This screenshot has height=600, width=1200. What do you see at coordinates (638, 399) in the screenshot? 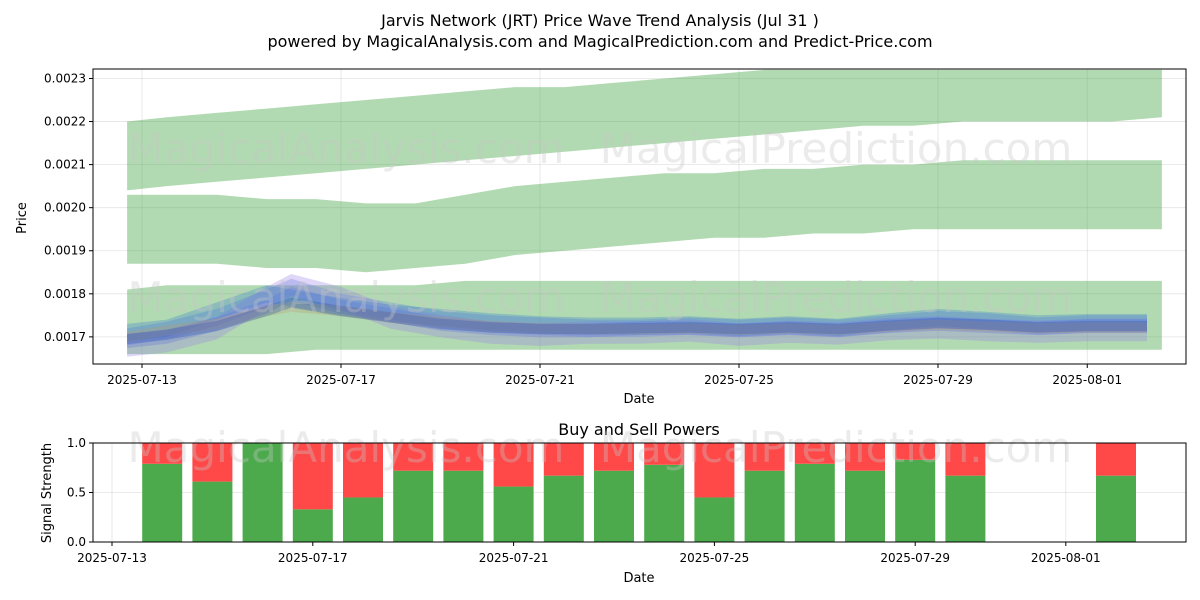
I see `price-x-label: Date` at bounding box center [638, 399].